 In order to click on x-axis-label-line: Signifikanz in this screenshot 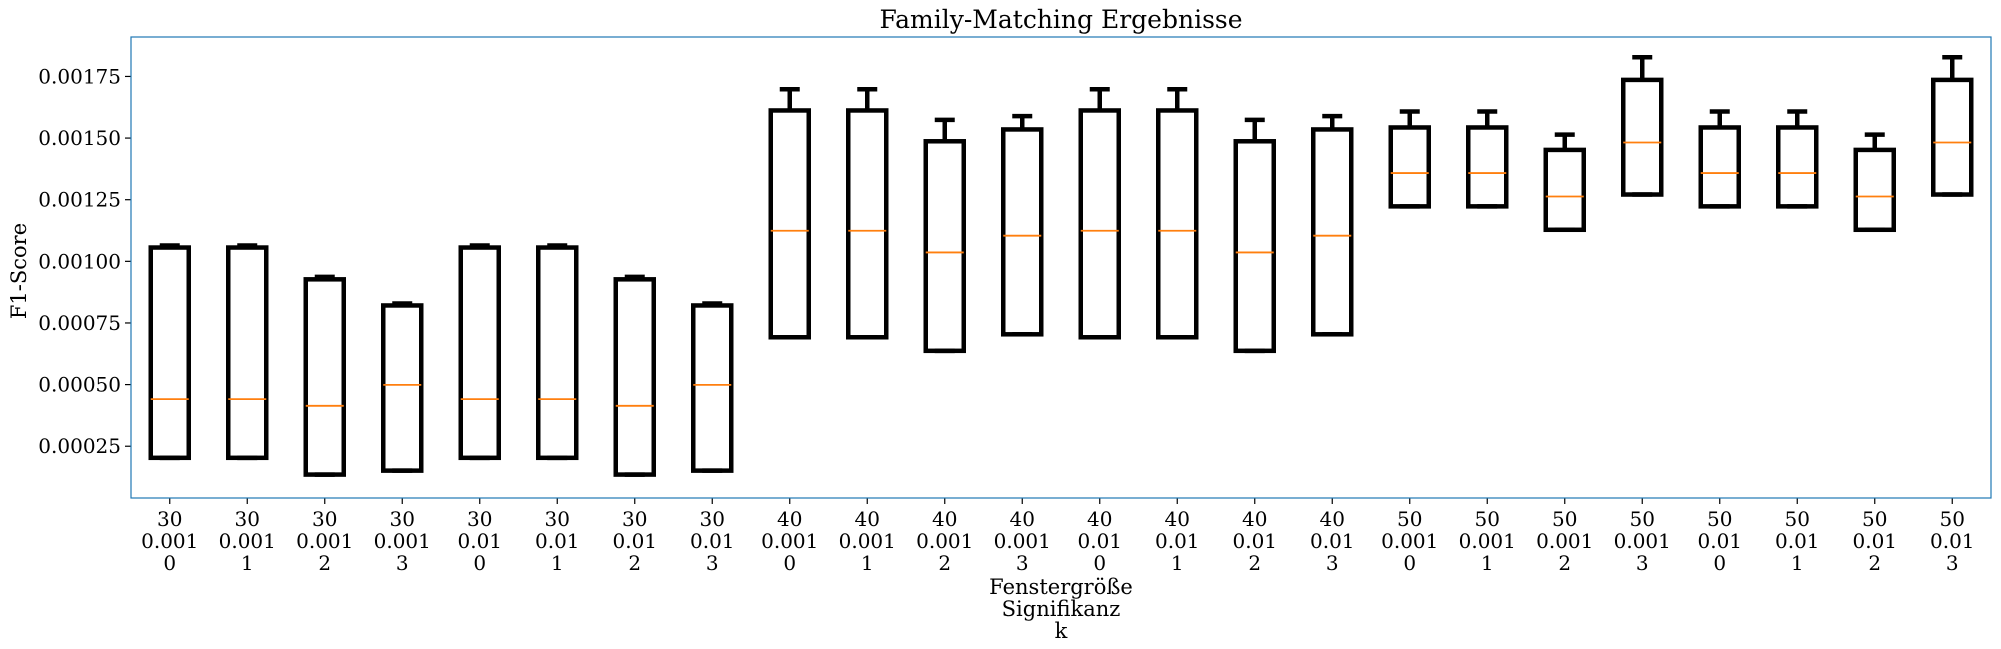, I will do `click(1061, 609)`.